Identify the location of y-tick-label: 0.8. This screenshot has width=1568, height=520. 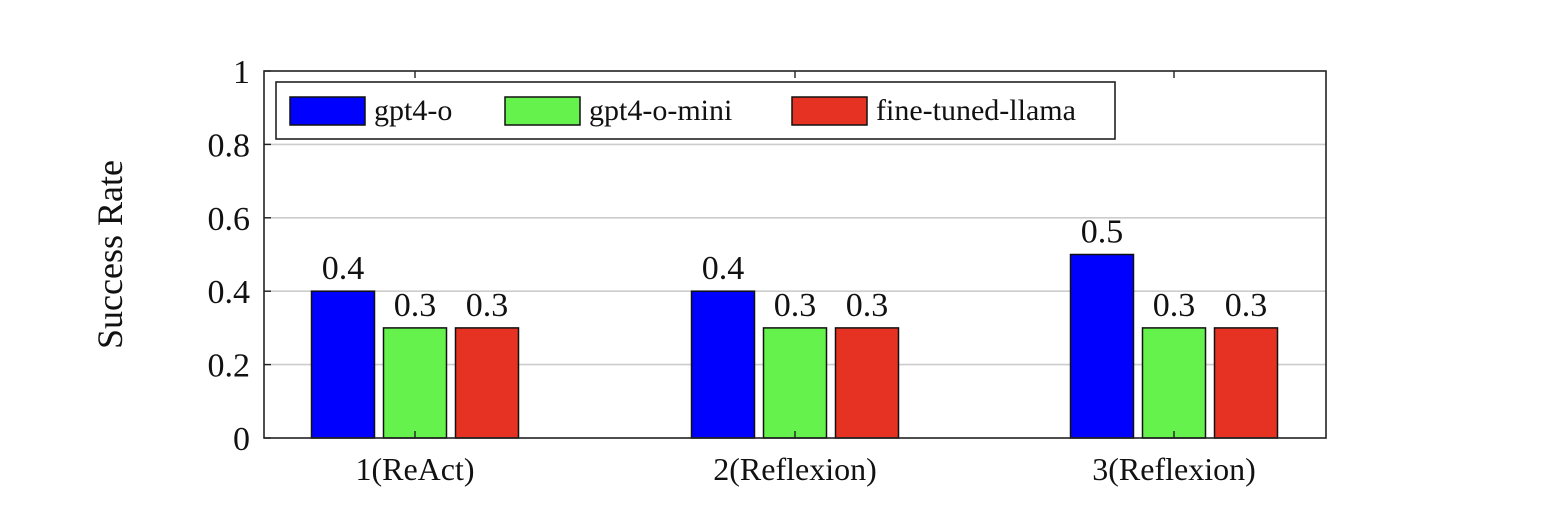
(229, 145).